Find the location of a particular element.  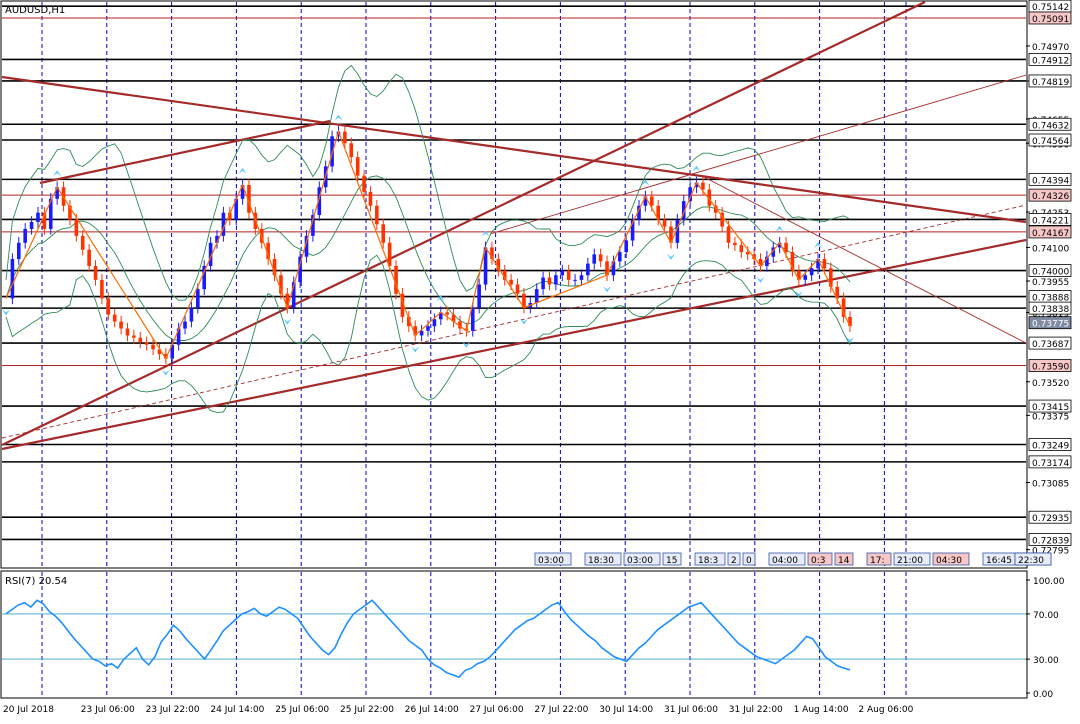

x-tick-label: 23 Jul 06:00 is located at coordinates (108, 710).